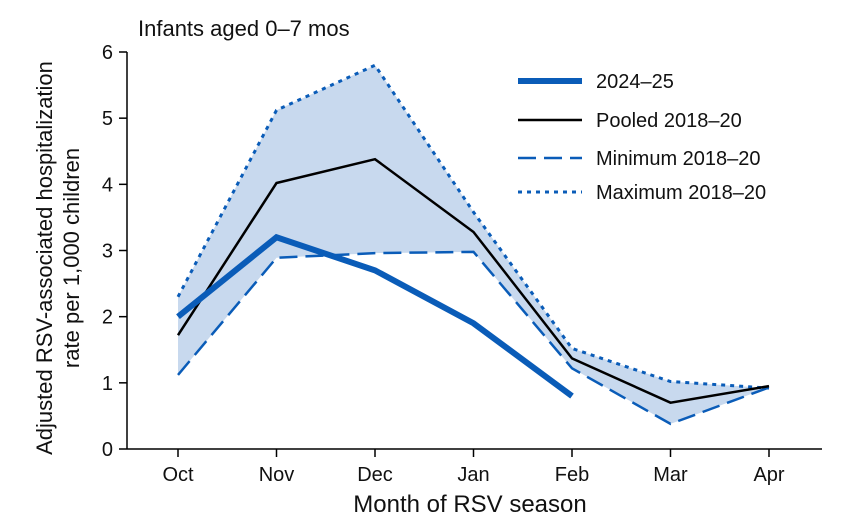 This screenshot has height=526, width=842. Describe the element at coordinates (178, 475) in the screenshot. I see `x-tick-label-oct: Oct` at that location.